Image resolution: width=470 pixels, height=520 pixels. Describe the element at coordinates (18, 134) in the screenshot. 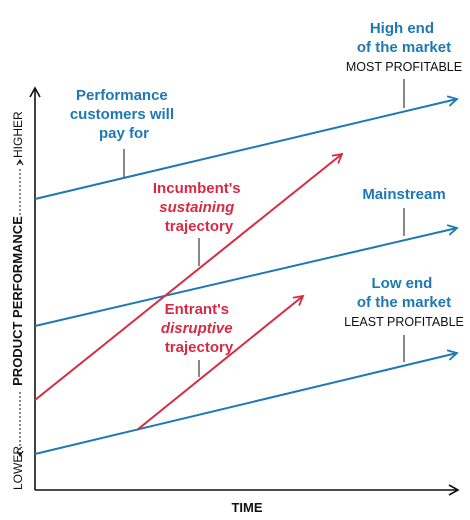

I see `y-axis-high-label: HIGHER` at that location.